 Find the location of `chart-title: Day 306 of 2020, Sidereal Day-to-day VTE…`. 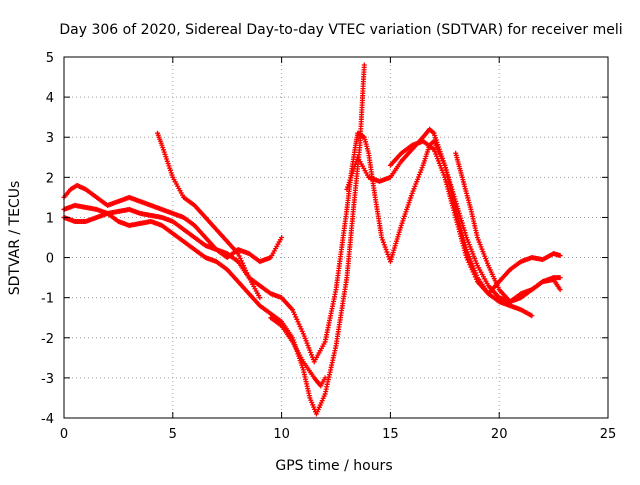

chart-title: Day 306 of 2020, Sidereal Day-to-day VTE… is located at coordinates (340, 30).